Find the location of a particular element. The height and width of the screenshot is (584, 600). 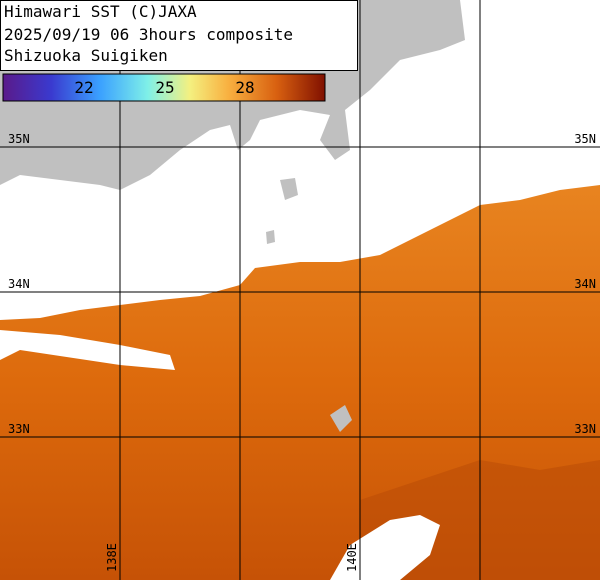

title-line: Shizuoka Suigiken is located at coordinates (86, 55).